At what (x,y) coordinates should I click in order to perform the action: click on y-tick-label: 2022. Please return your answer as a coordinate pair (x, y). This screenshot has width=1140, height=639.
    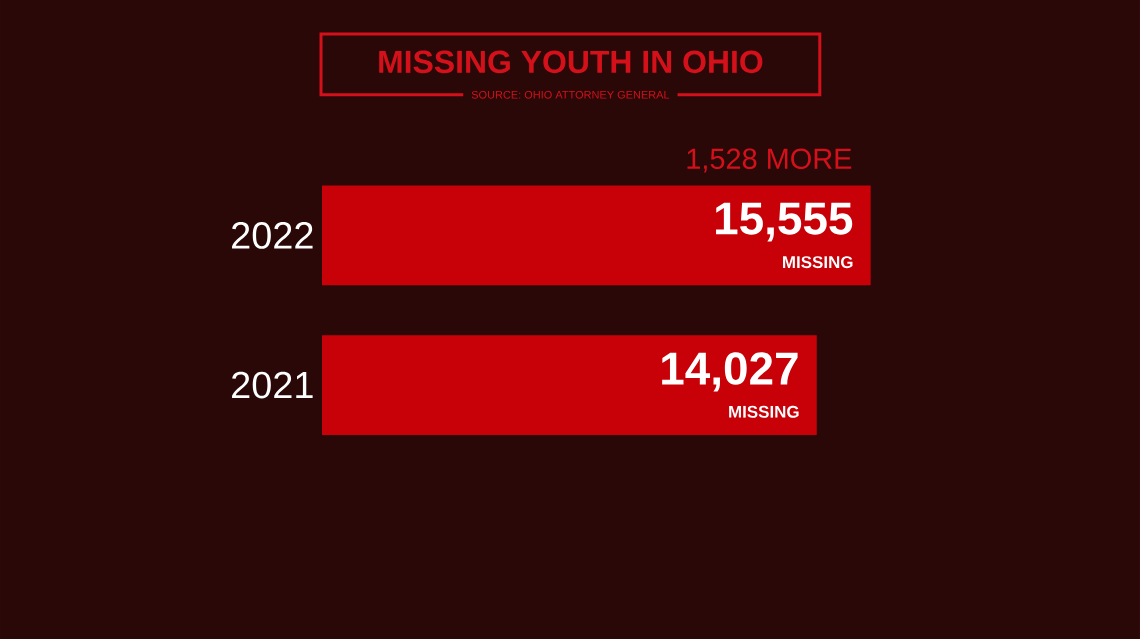
    Looking at the image, I should click on (272, 235).